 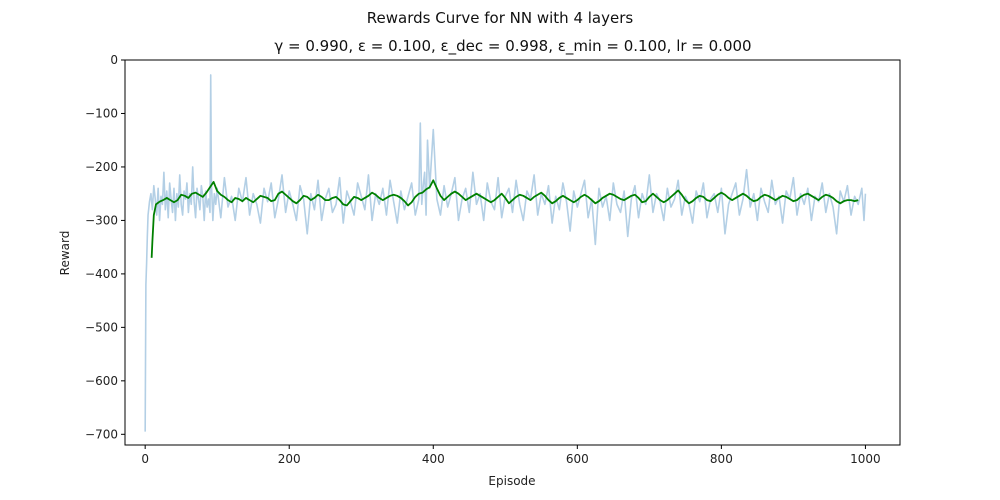 What do you see at coordinates (105, 247) in the screenshot?
I see `y-axis-ticks: 0 −100 −200 −300 −400 −500 −600 −700` at bounding box center [105, 247].